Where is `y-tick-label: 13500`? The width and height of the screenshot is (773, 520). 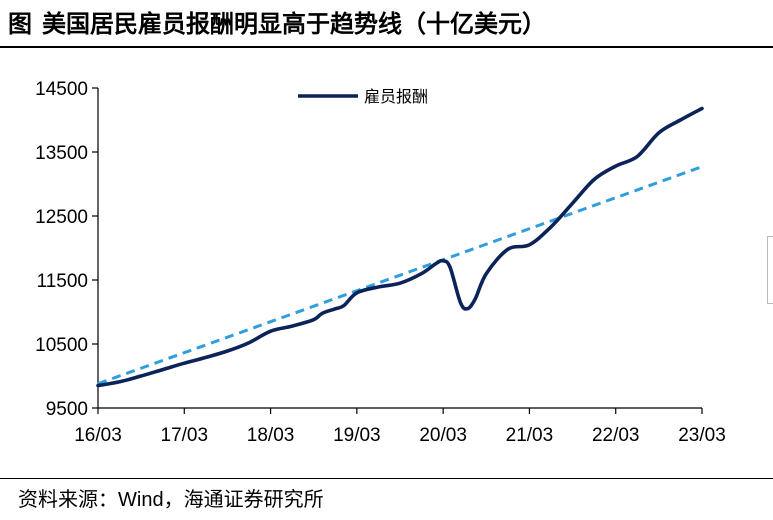
y-tick-label: 13500 is located at coordinates (61, 153).